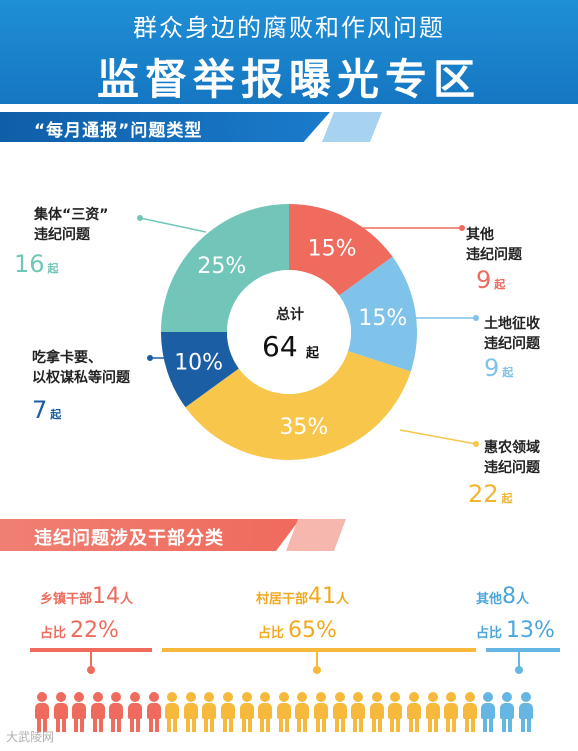 The image size is (578, 751). Describe the element at coordinates (53, 633) in the screenshot. I see `group-township-share-label: 占比` at that location.